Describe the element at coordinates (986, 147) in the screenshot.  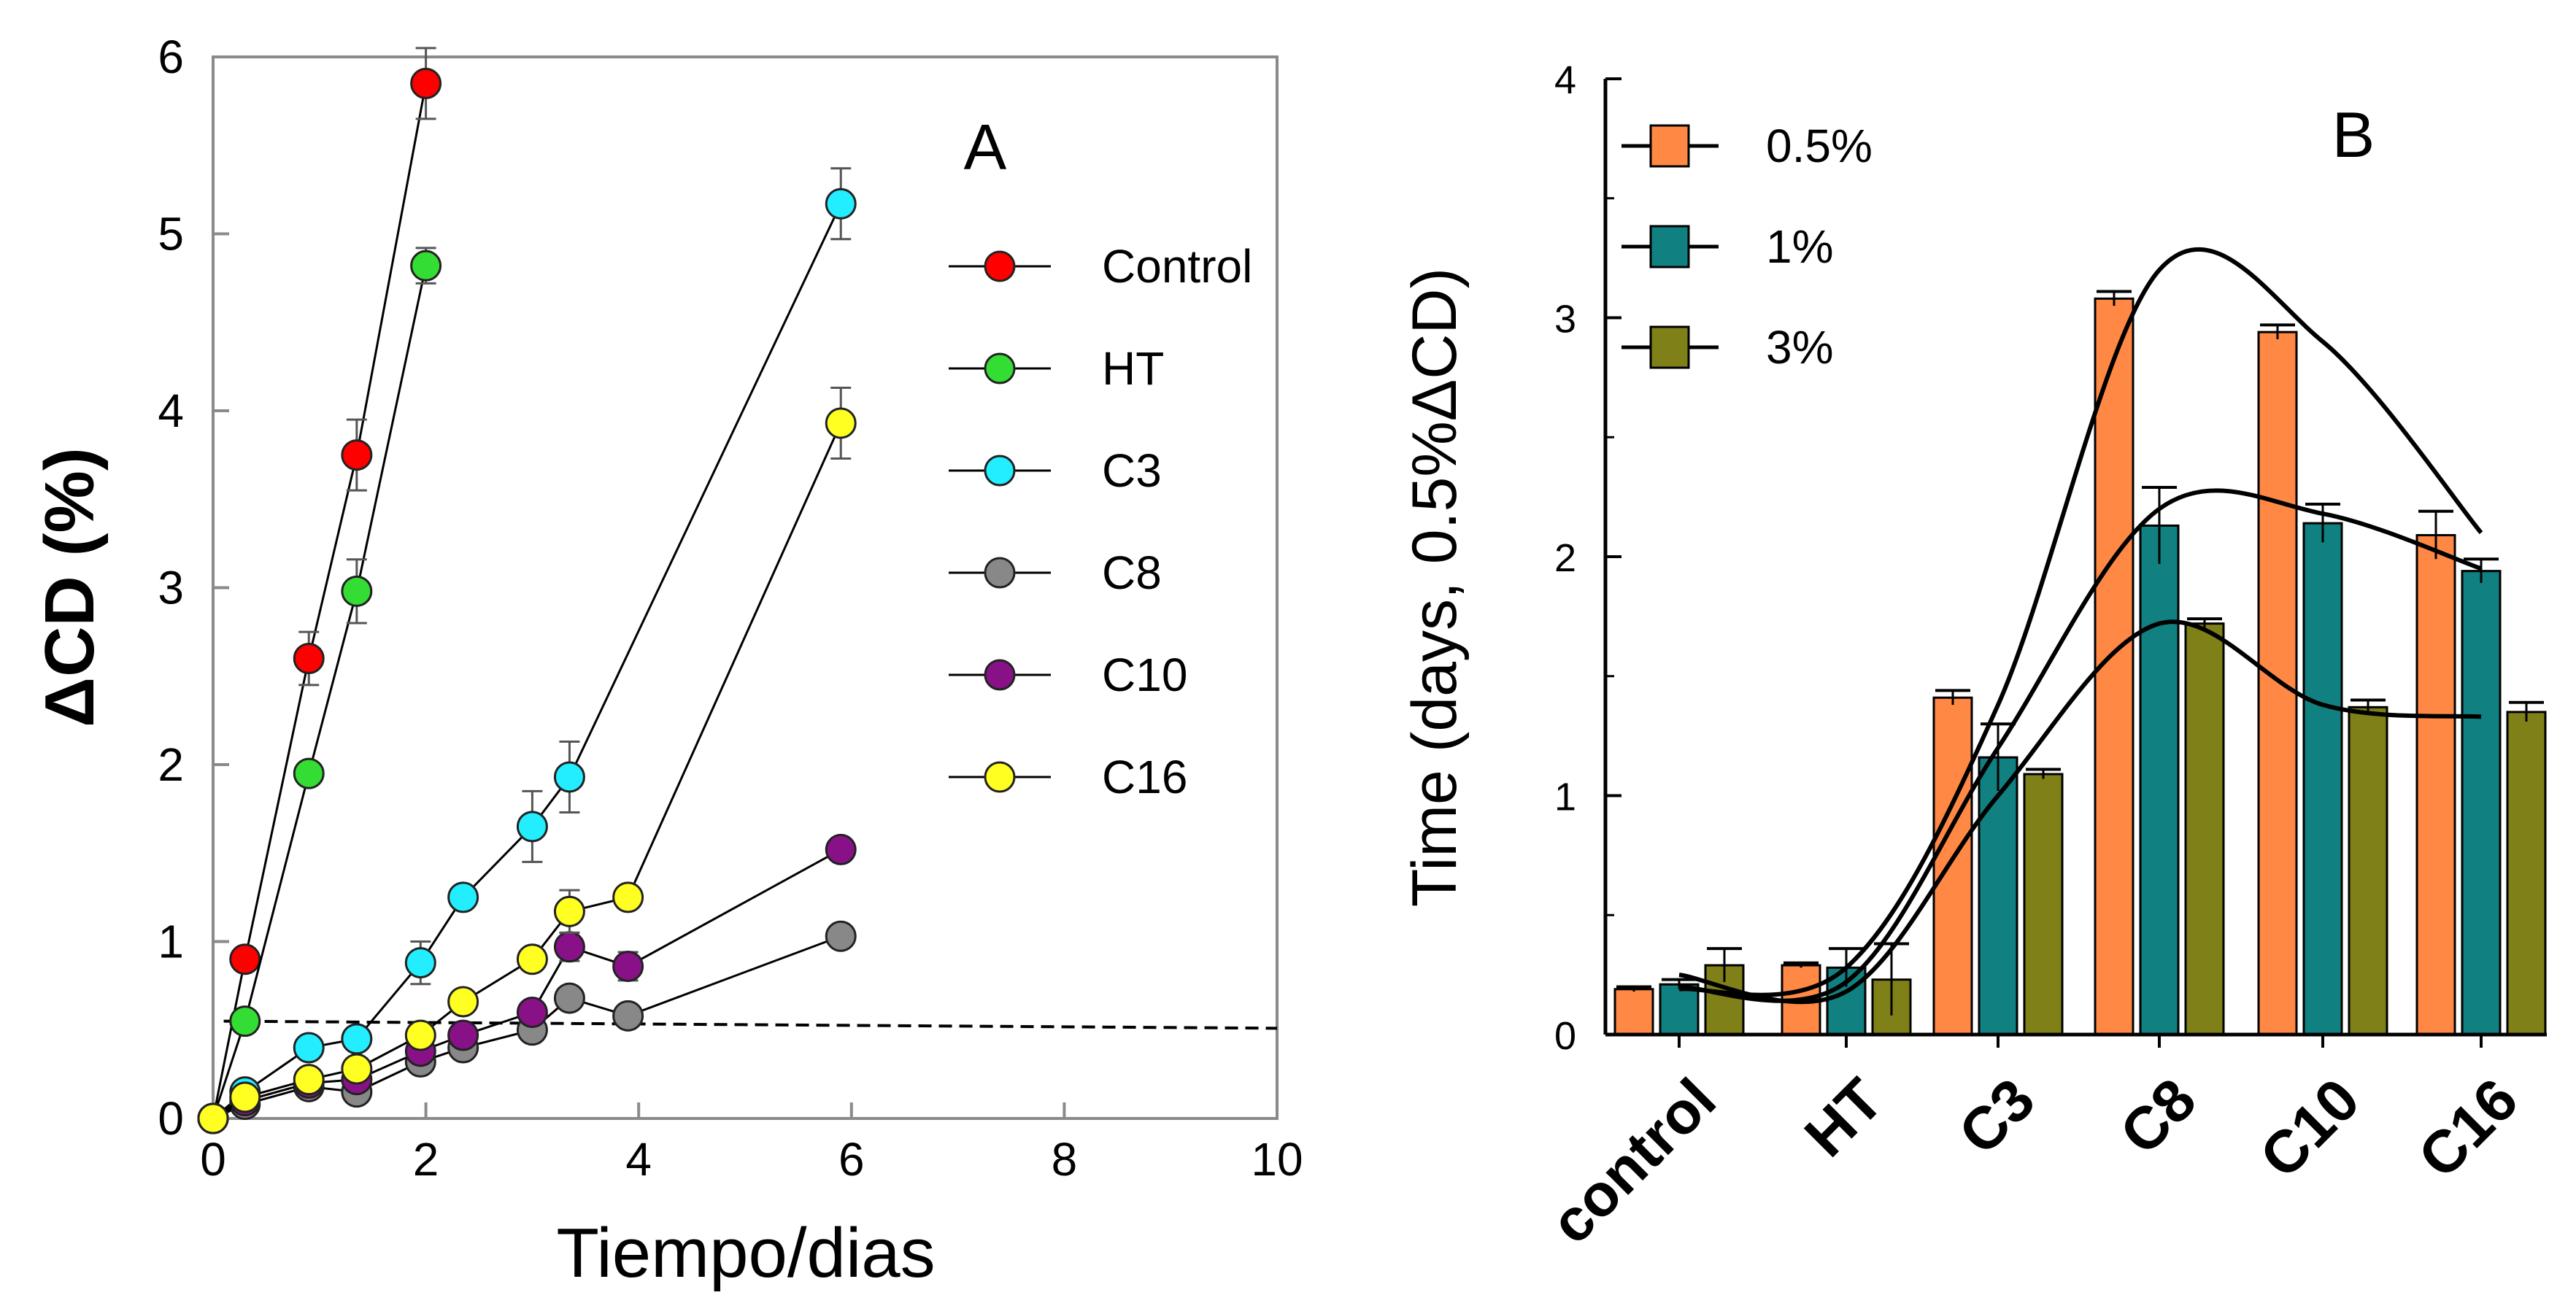
I see `panel-label-a: A` at that location.